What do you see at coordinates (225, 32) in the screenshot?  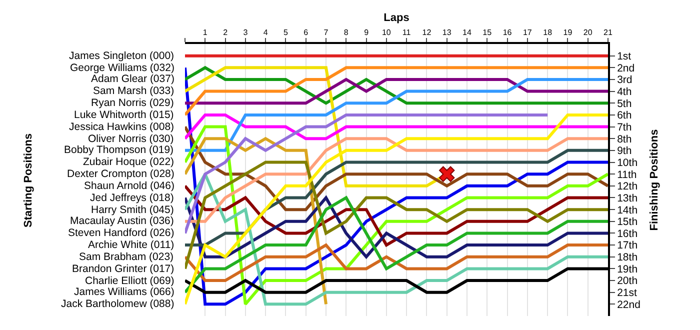 I see `x-tick-label: 2` at bounding box center [225, 32].